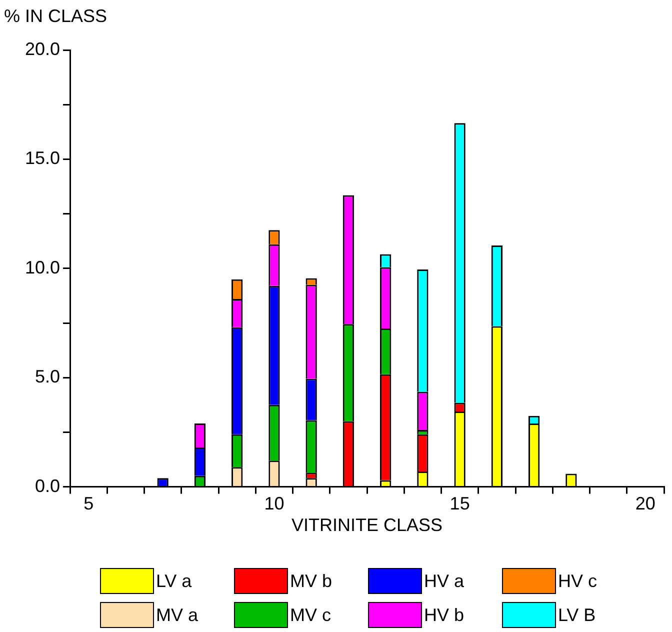 This screenshot has height=632, width=672. What do you see at coordinates (578, 581) in the screenshot?
I see `legend-label: HV c` at bounding box center [578, 581].